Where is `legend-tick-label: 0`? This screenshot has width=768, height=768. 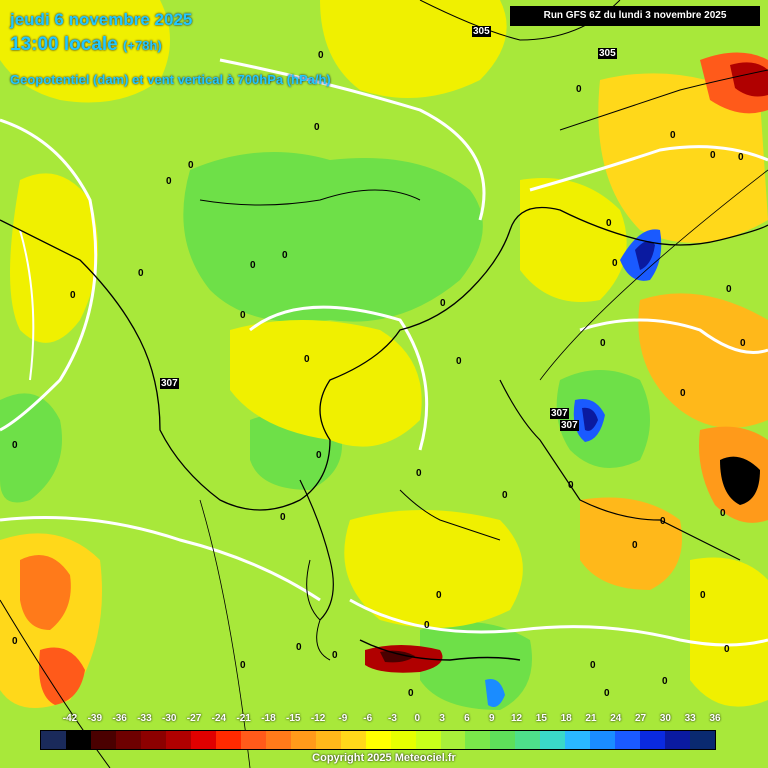 legend-tick-label: 0 is located at coordinates (417, 718).